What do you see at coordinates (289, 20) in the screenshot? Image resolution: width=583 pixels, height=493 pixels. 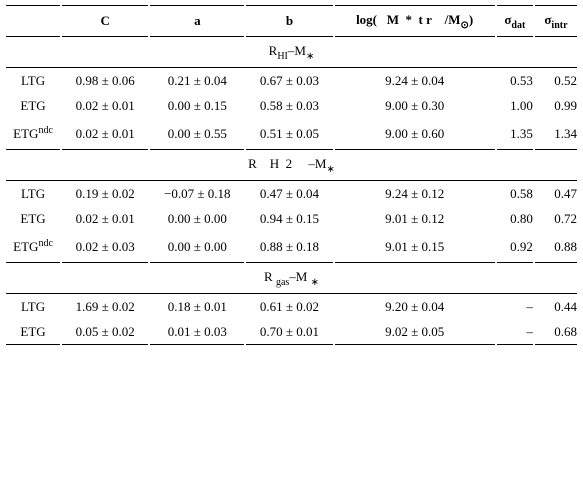 I see `text-segment: b` at bounding box center [289, 20].